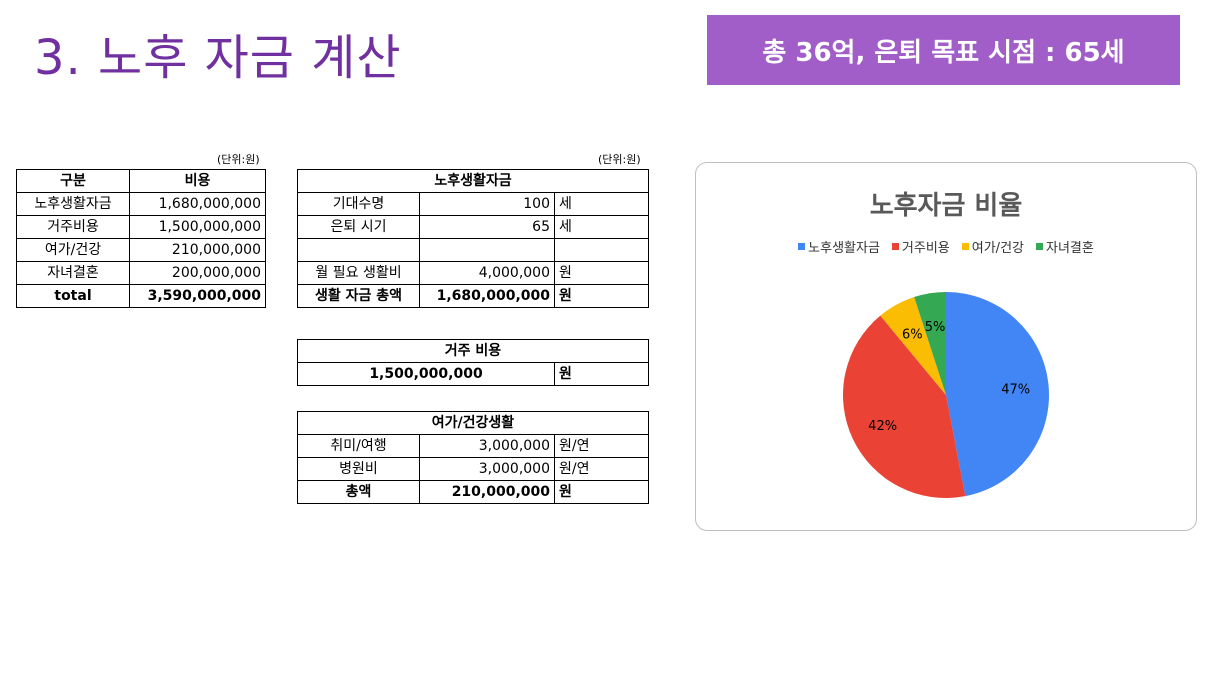 The width and height of the screenshot is (1216, 684). I want to click on header-cost: 비용, so click(197, 181).